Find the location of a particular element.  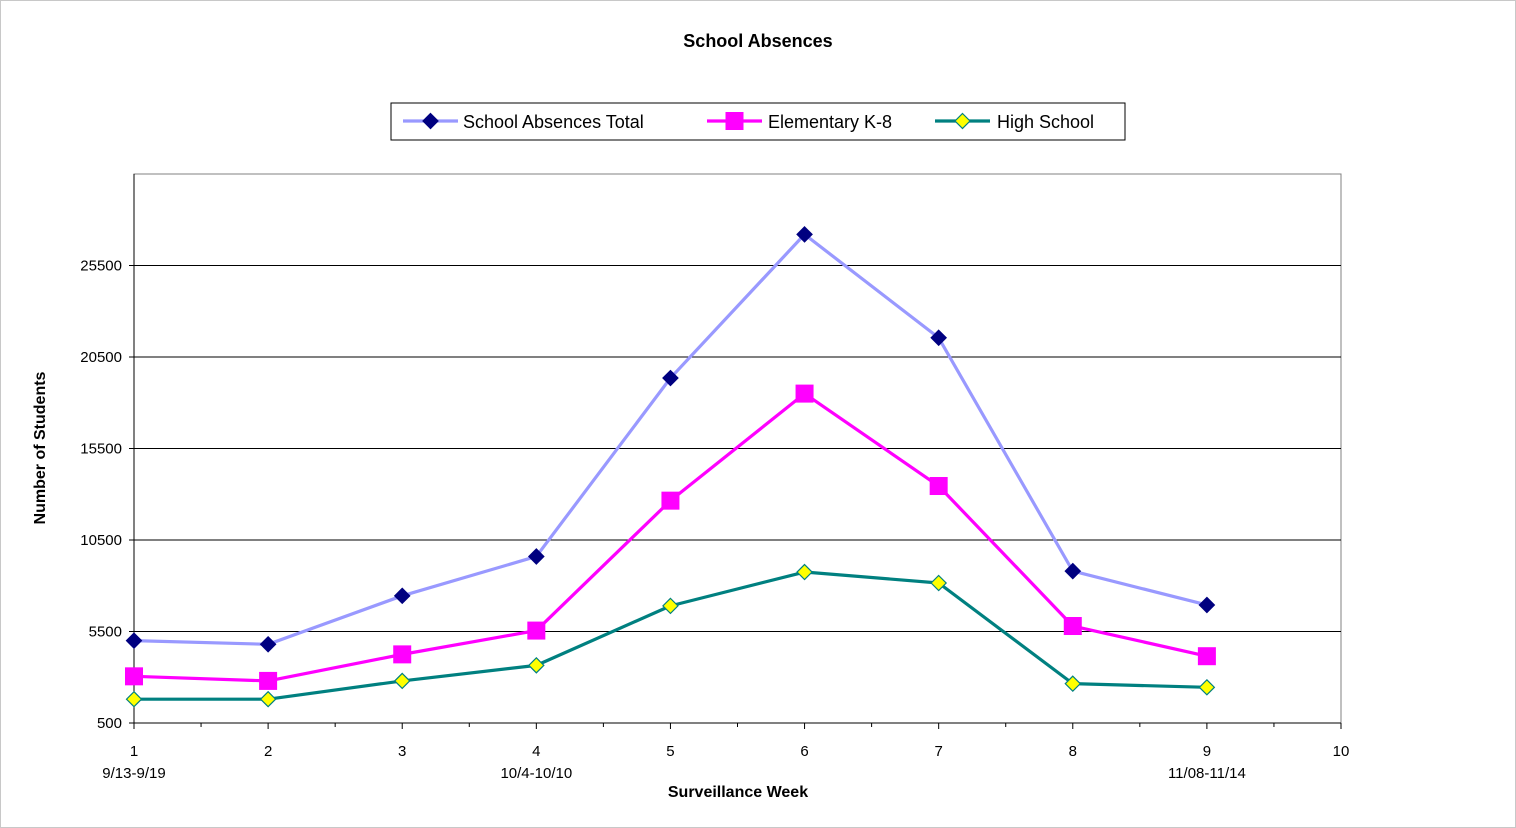

legend-item-1: Elementary K-8 is located at coordinates (799, 122).